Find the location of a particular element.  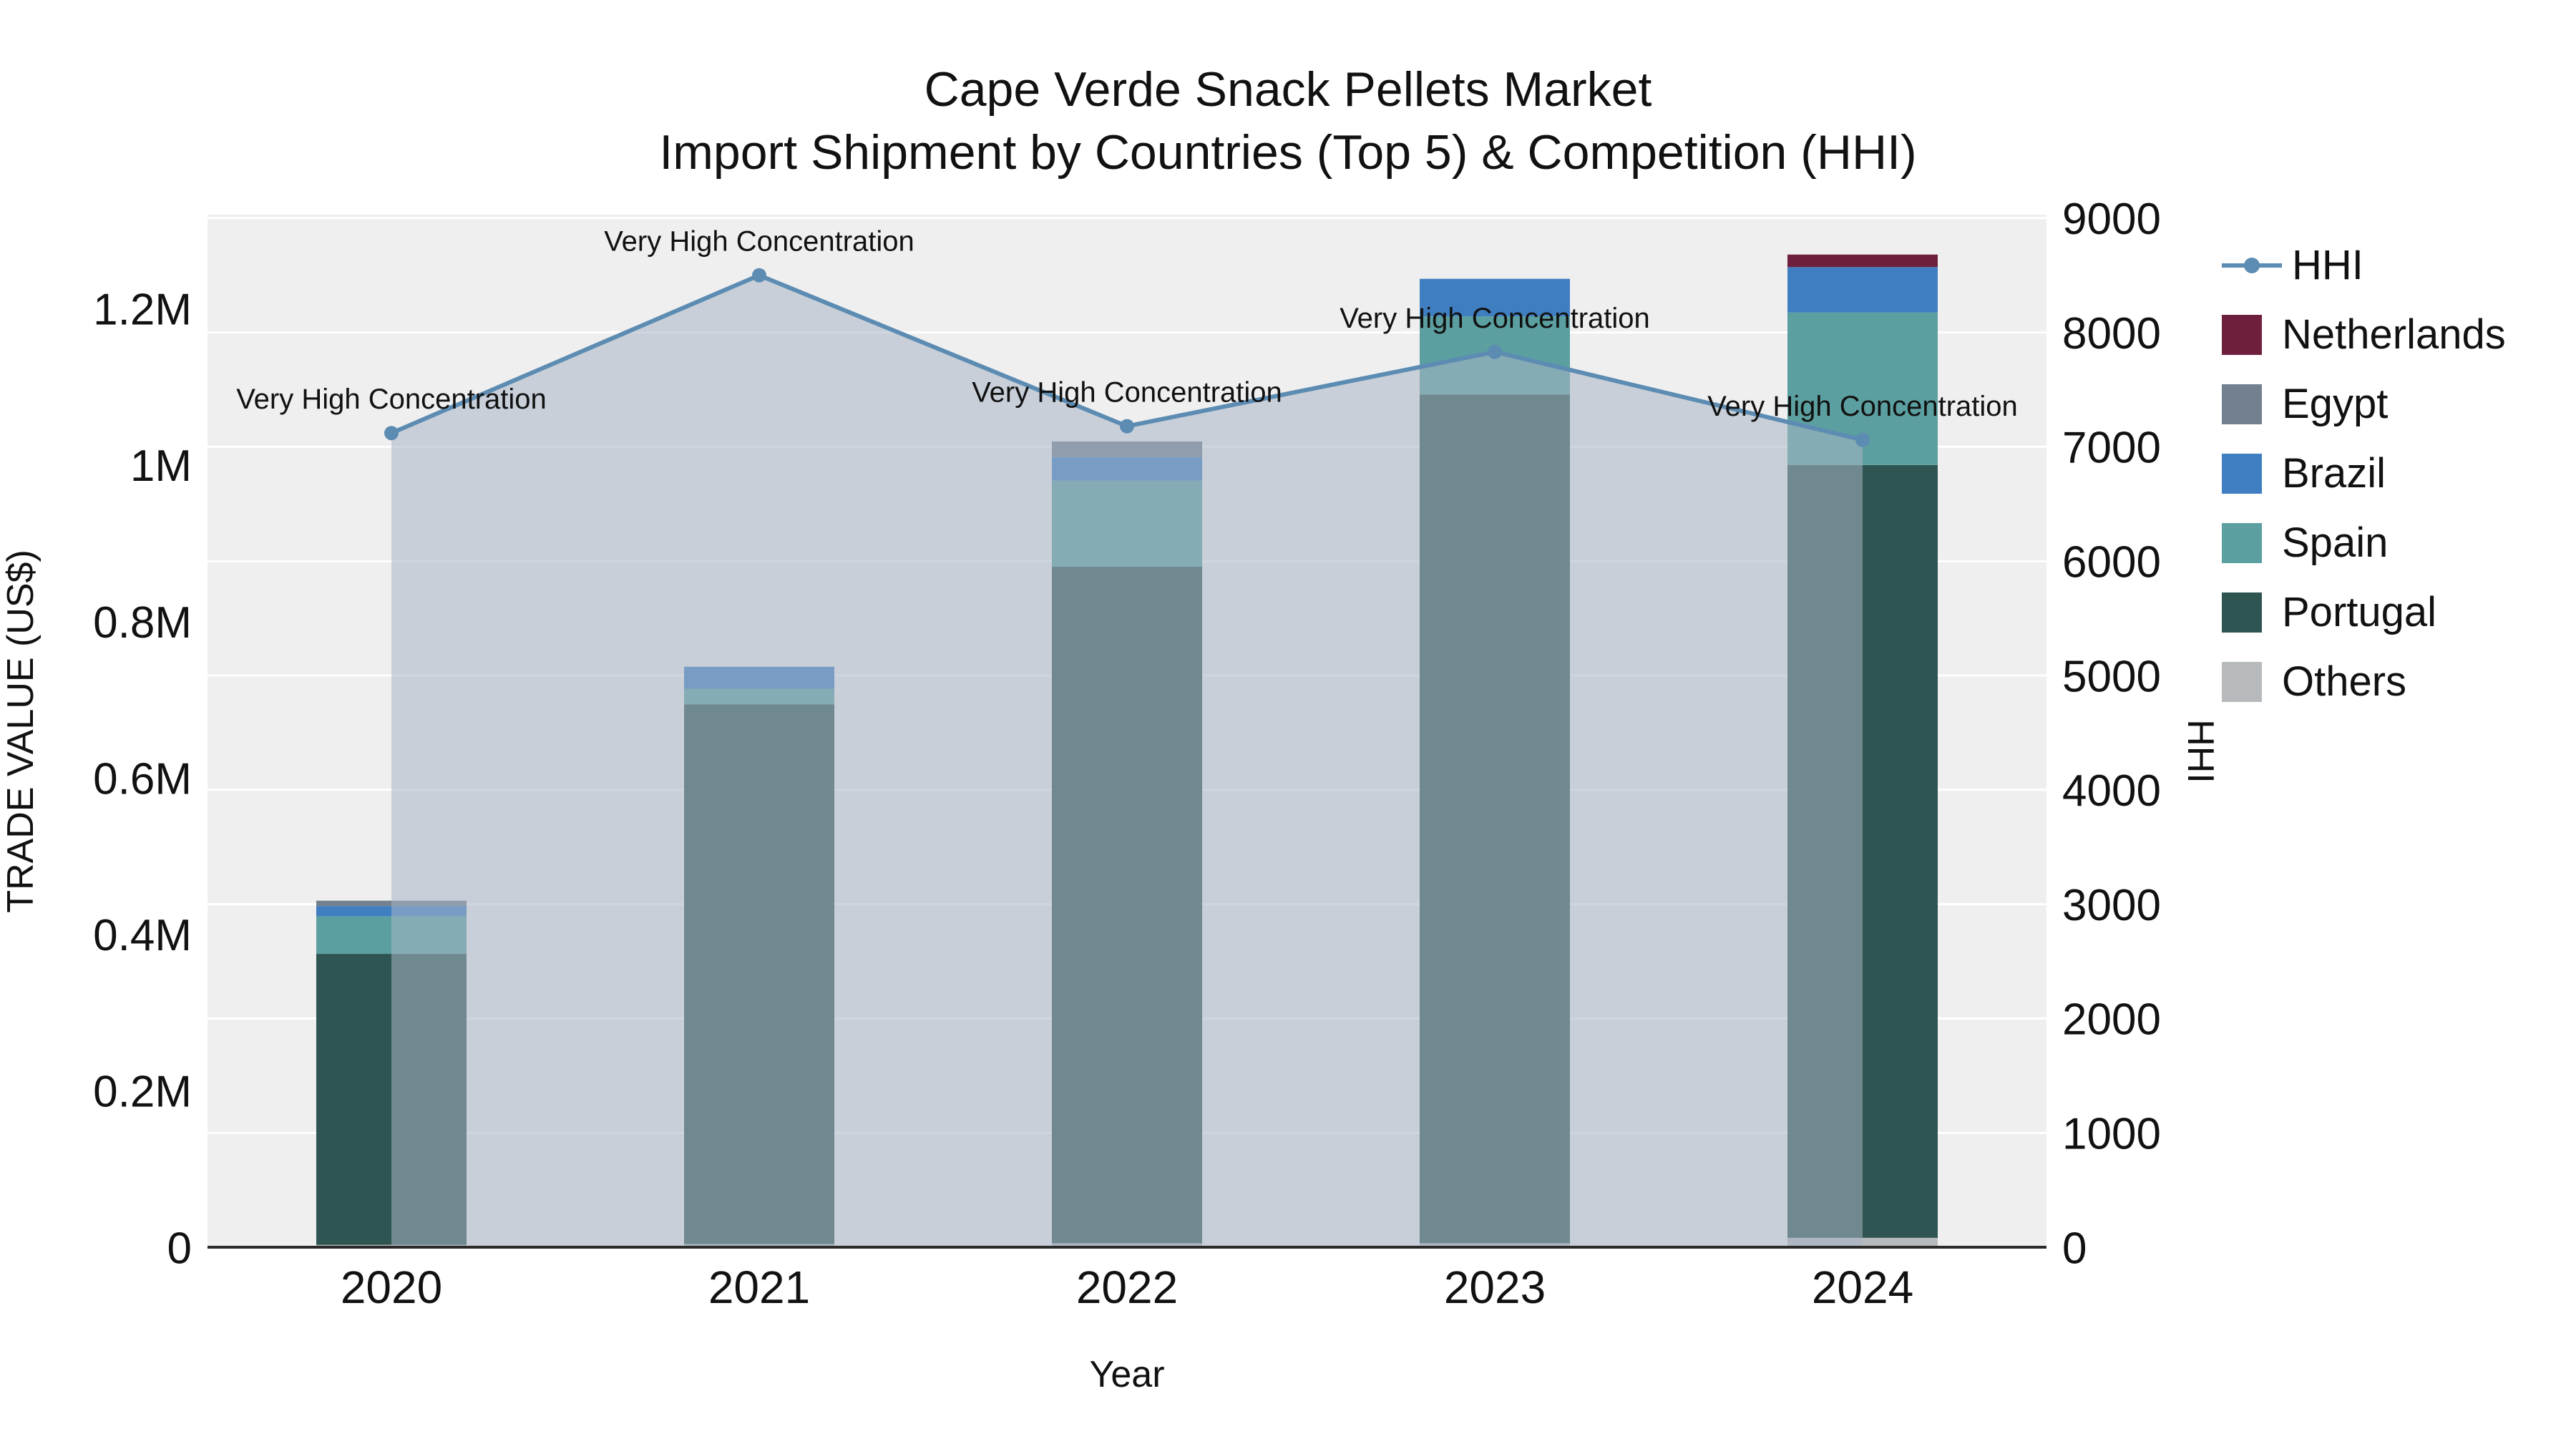

chart-title-line1: Cape Verde Snack Pellets Market is located at coordinates (1288, 89).